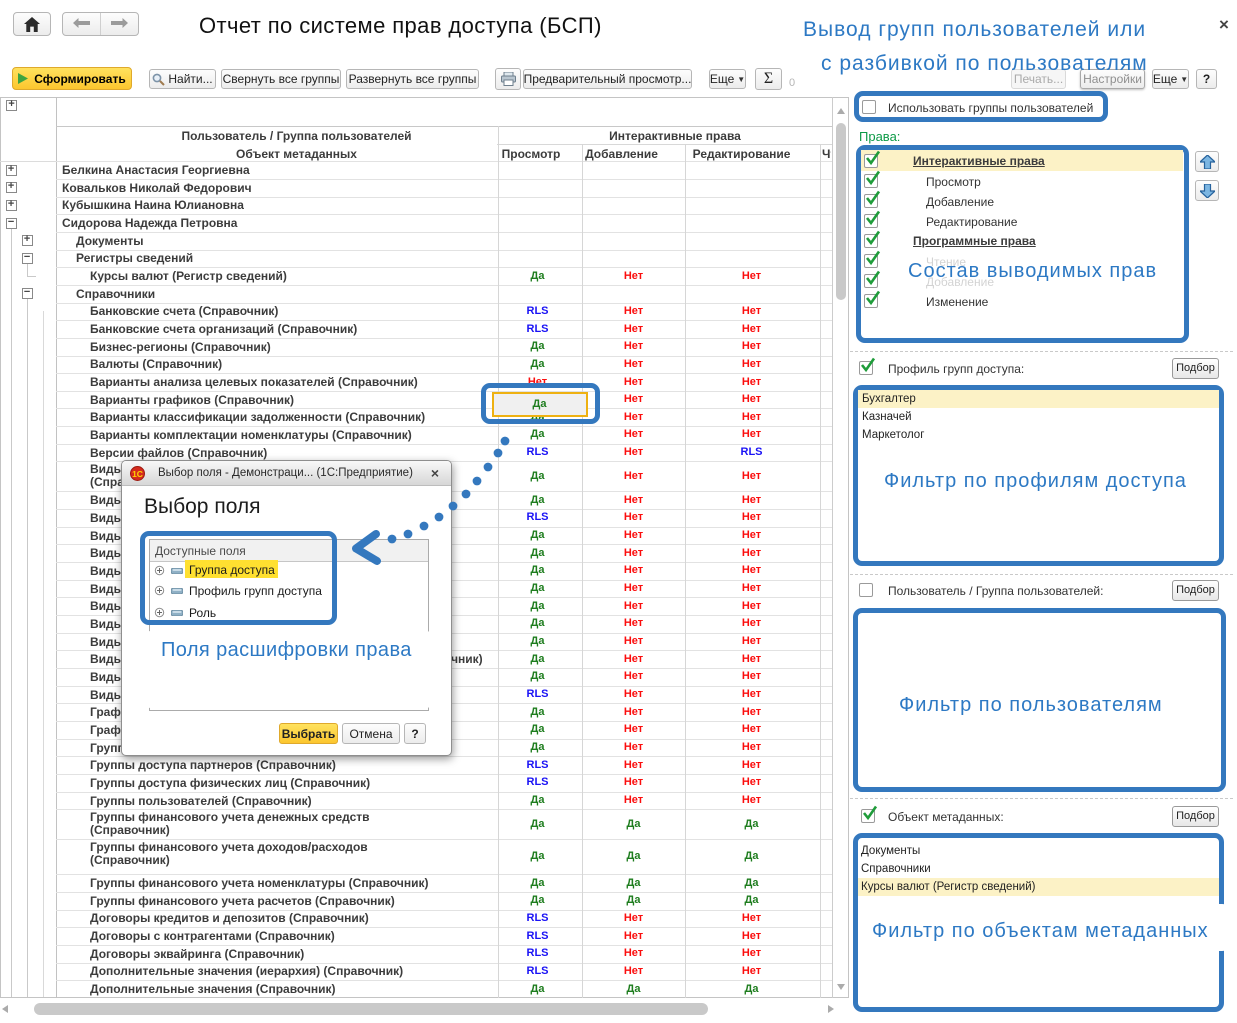 This screenshot has width=1237, height=1023. What do you see at coordinates (137, 474) in the screenshot?
I see `svg-text: 1С` at bounding box center [137, 474].